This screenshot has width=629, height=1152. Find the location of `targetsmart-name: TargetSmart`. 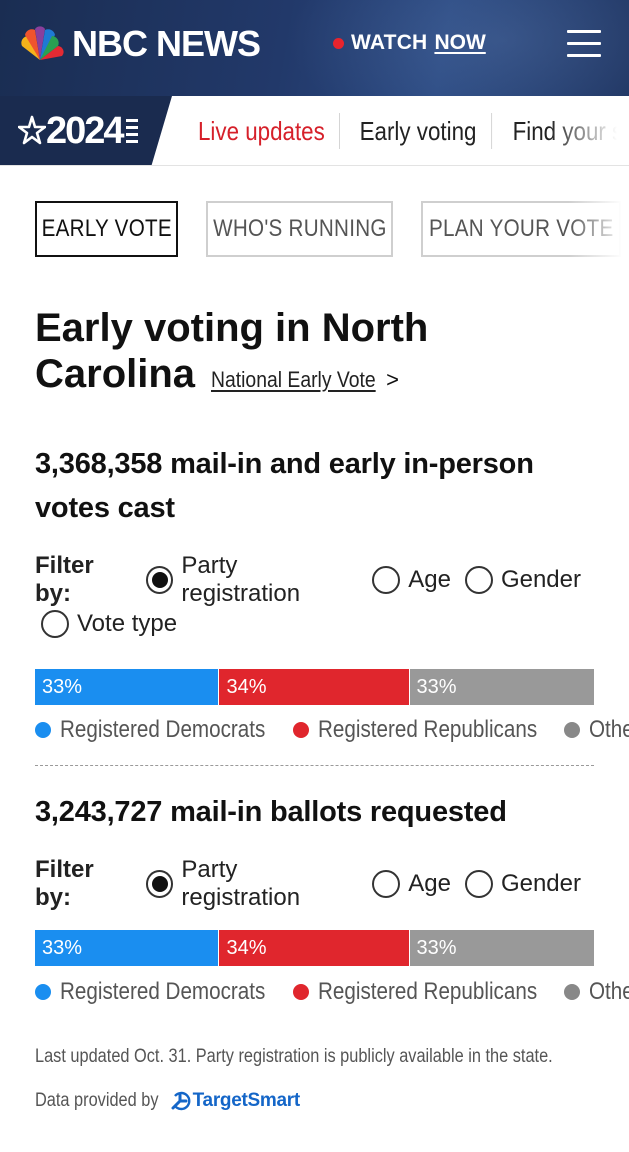

targetsmart-name: TargetSmart is located at coordinates (246, 1100).